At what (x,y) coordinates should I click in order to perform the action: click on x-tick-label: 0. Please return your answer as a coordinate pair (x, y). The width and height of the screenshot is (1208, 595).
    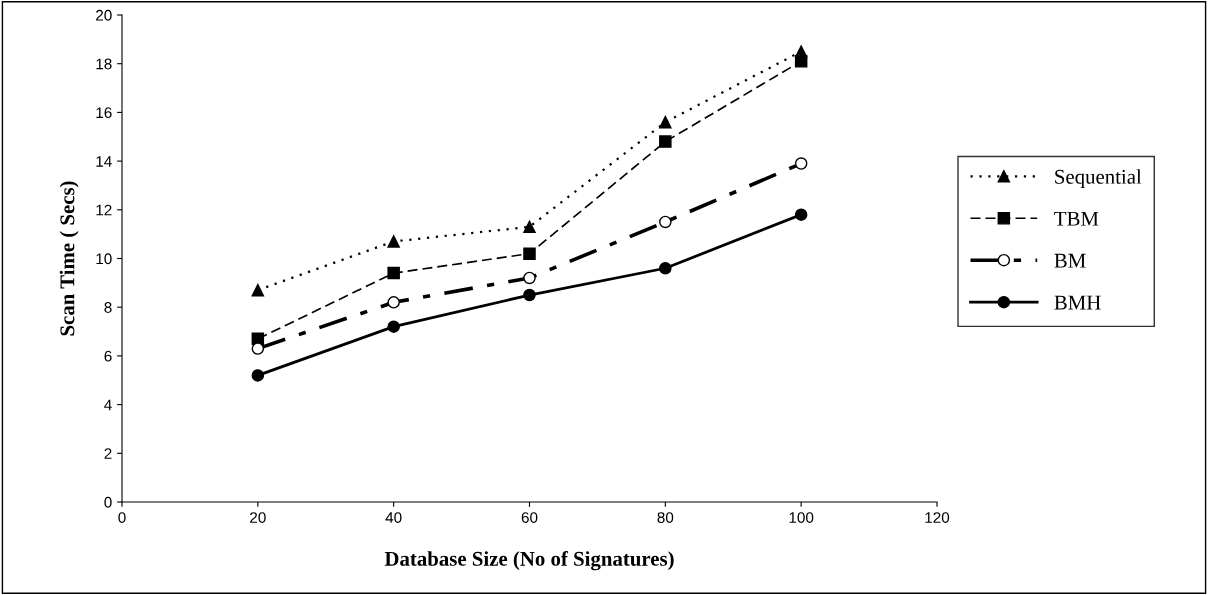
    Looking at the image, I should click on (122, 517).